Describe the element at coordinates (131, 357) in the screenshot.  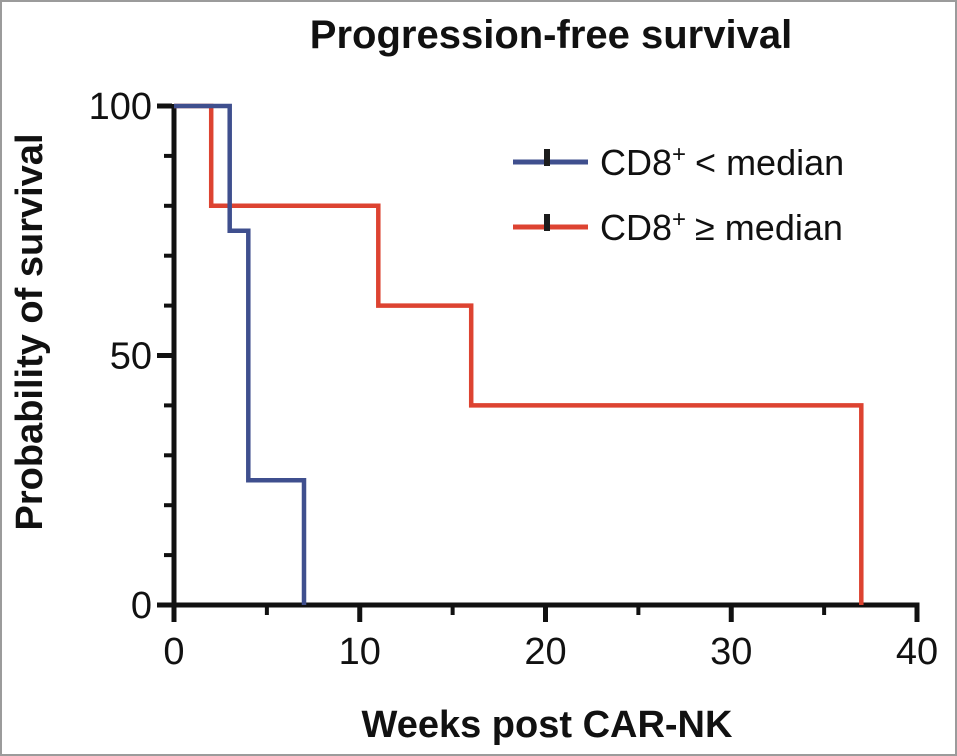
I see `y-tick-label: 50` at that location.